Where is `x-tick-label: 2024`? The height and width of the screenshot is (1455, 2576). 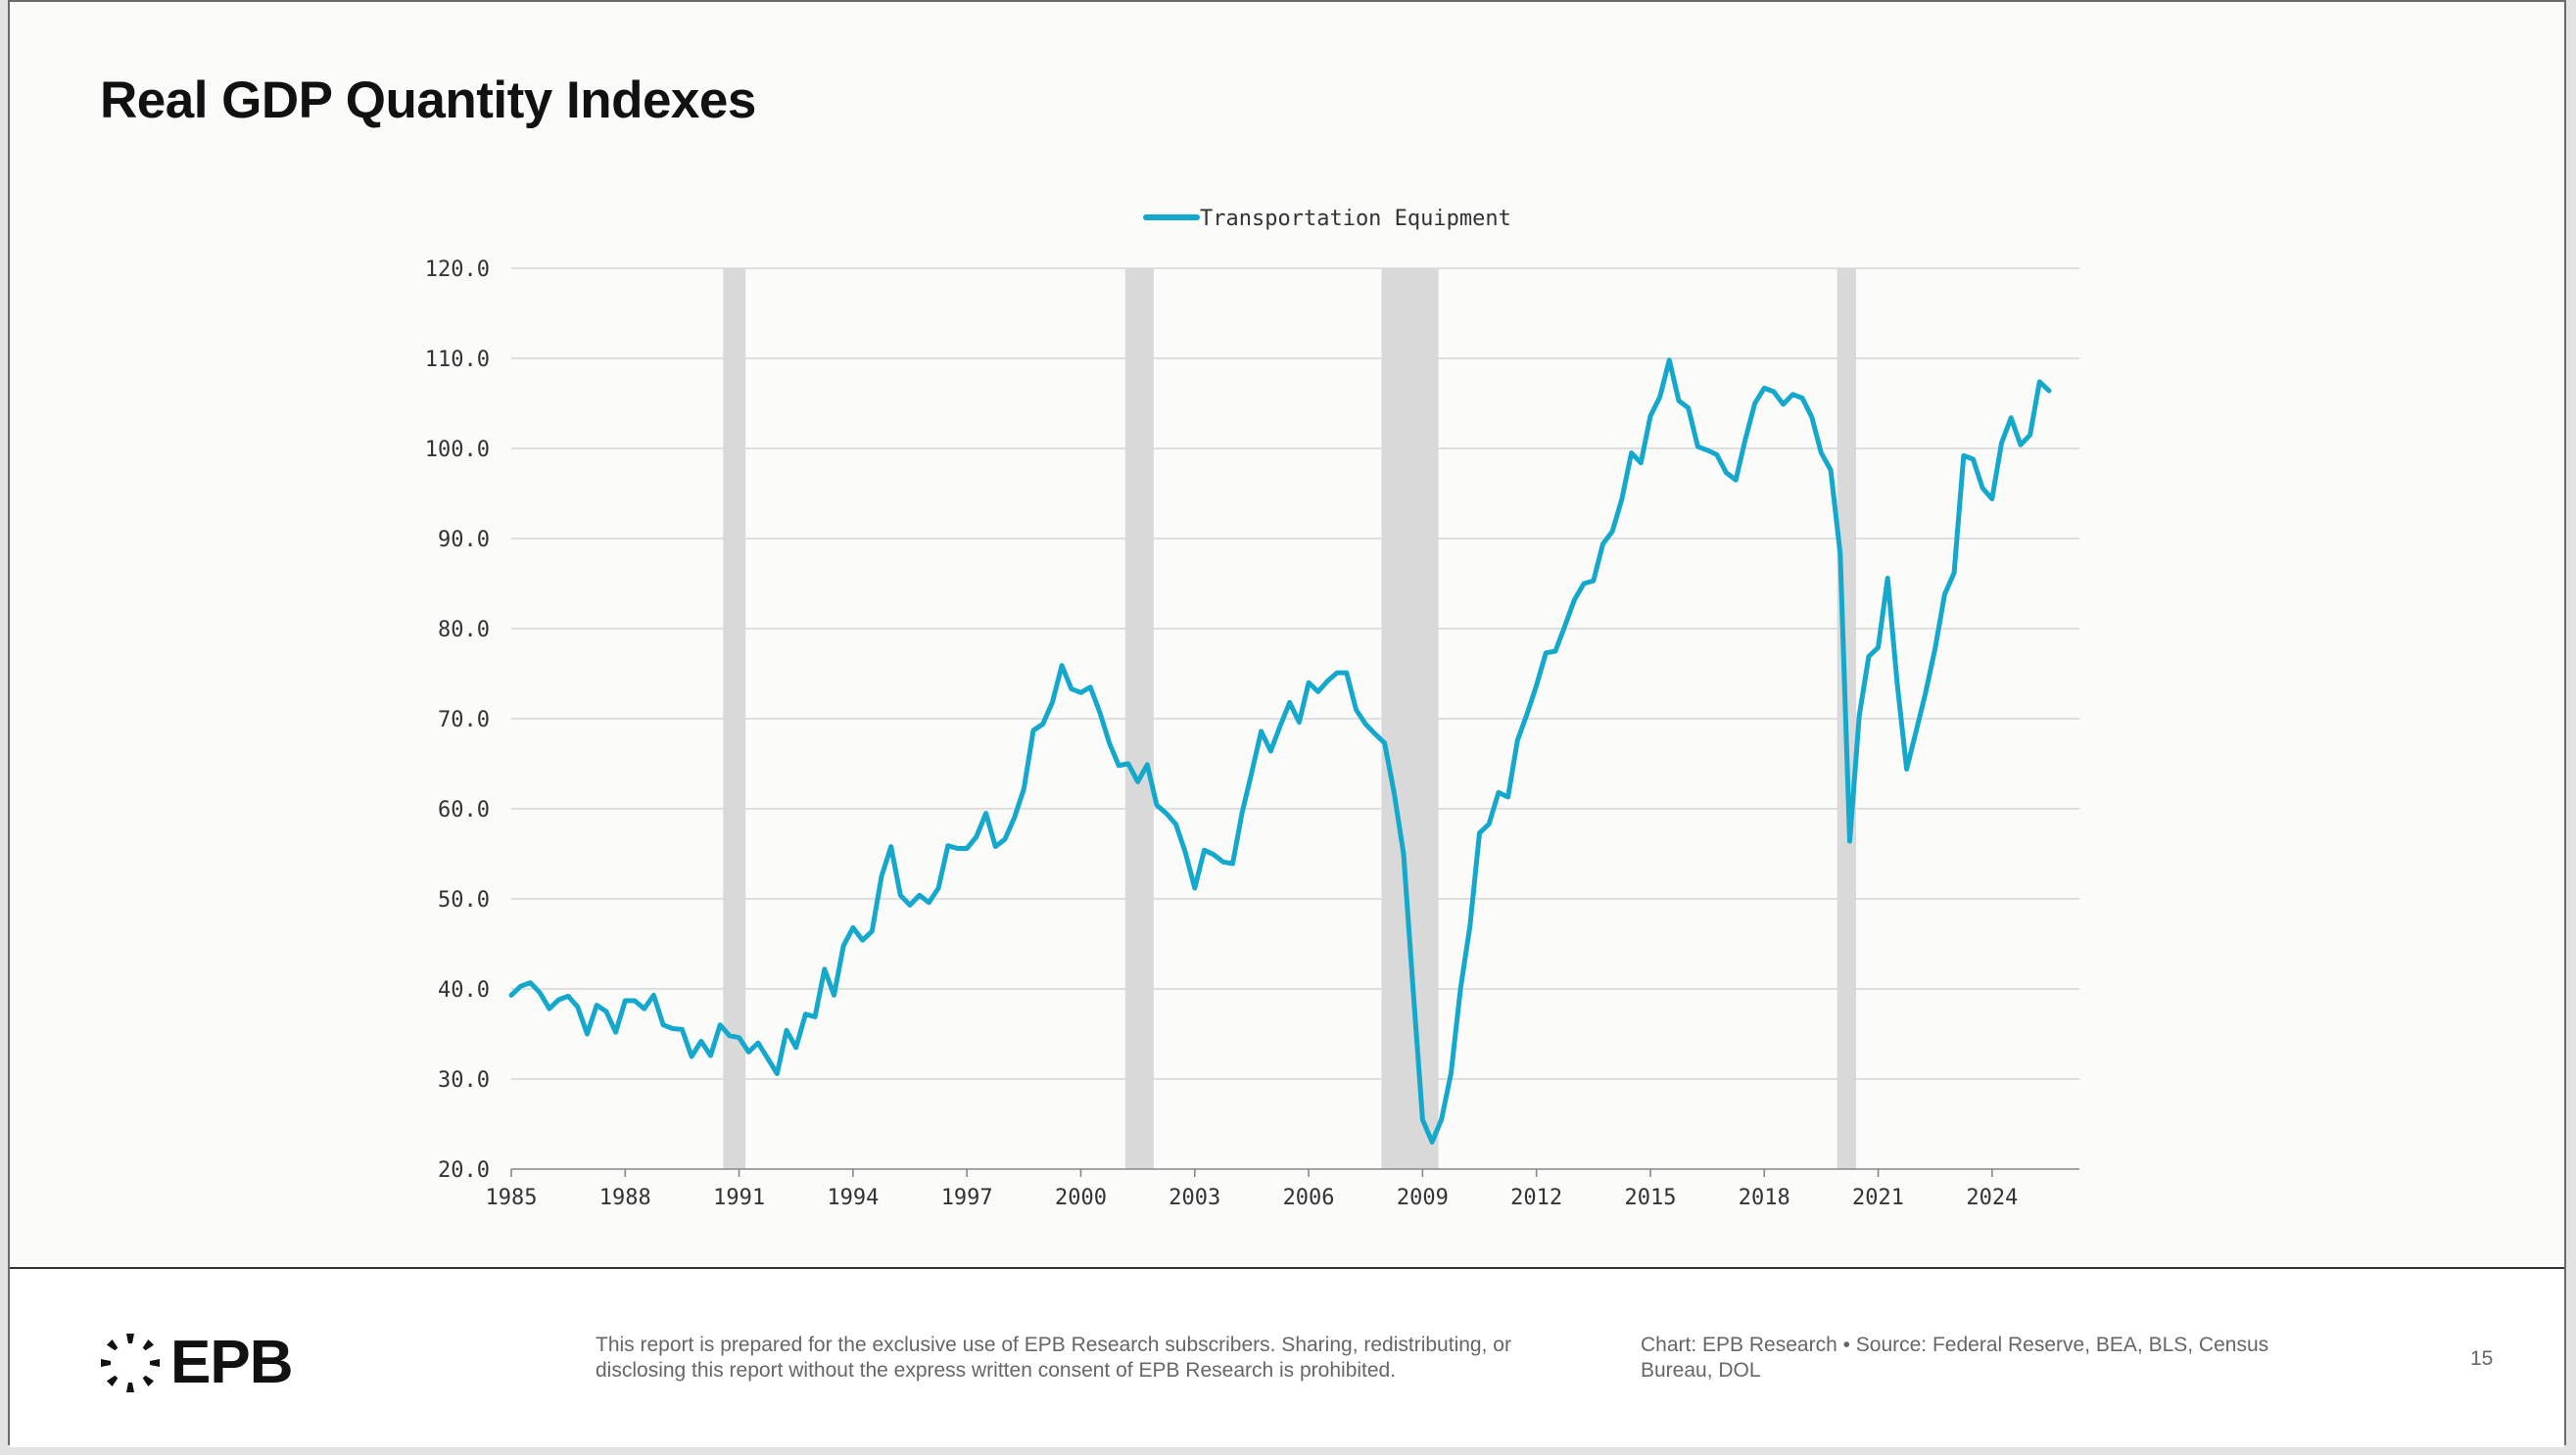 x-tick-label: 2024 is located at coordinates (1992, 1198).